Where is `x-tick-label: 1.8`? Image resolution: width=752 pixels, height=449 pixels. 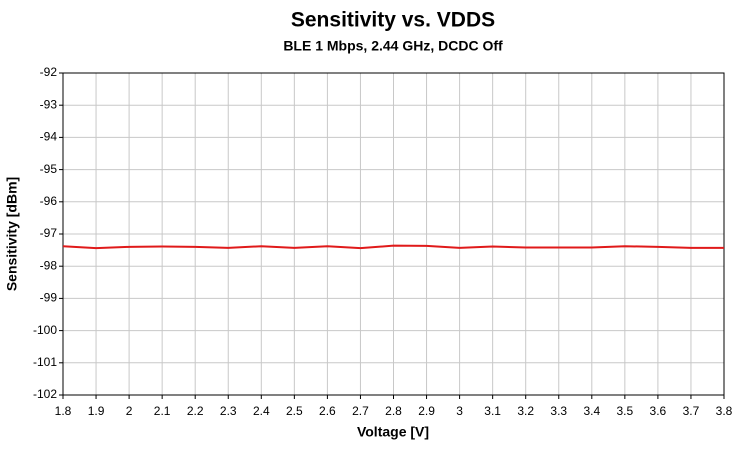
x-tick-label: 1.8 is located at coordinates (63, 411).